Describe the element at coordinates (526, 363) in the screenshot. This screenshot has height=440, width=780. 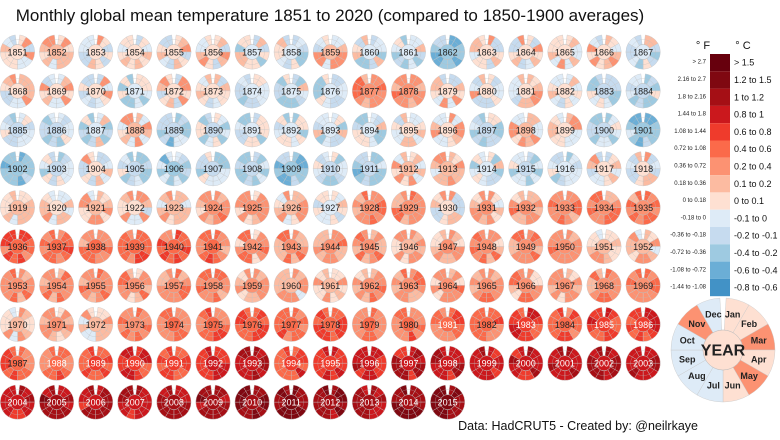
I see `year-ring-2000: 2000` at that location.